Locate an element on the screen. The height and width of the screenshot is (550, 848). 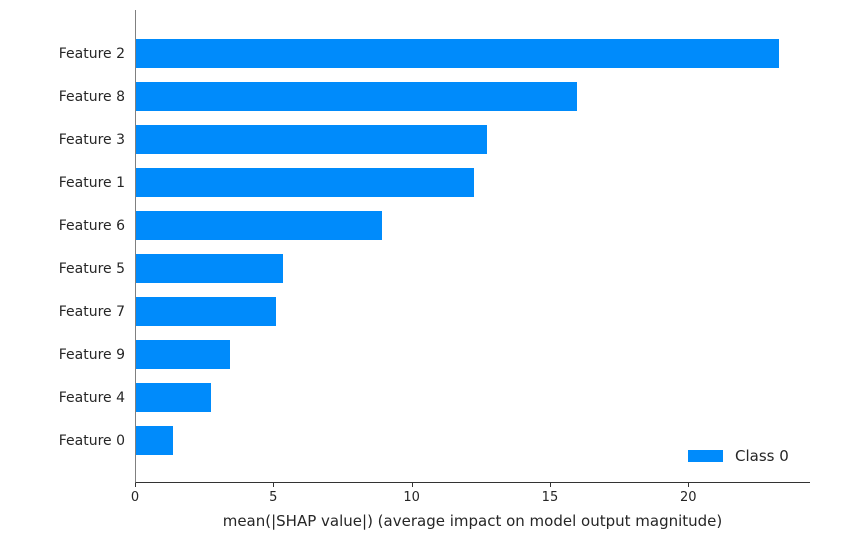
y-label-feature-9: Feature 9 is located at coordinates (91, 354).